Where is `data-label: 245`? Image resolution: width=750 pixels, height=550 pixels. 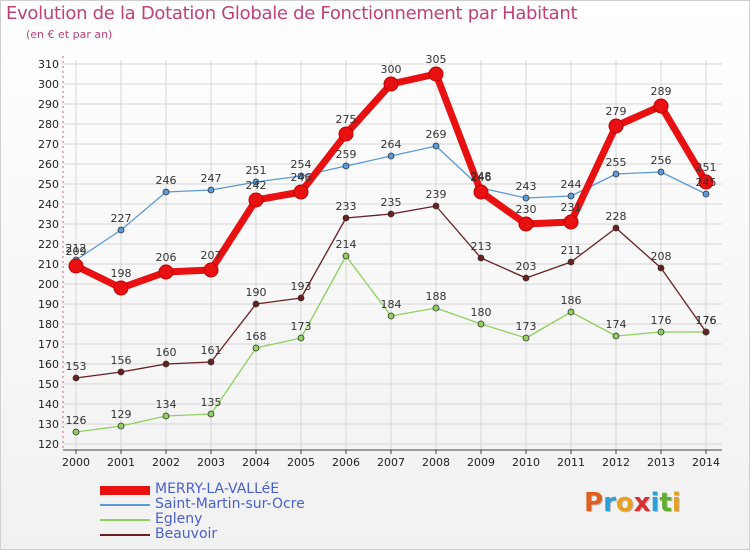 data-label: 245 is located at coordinates (706, 182).